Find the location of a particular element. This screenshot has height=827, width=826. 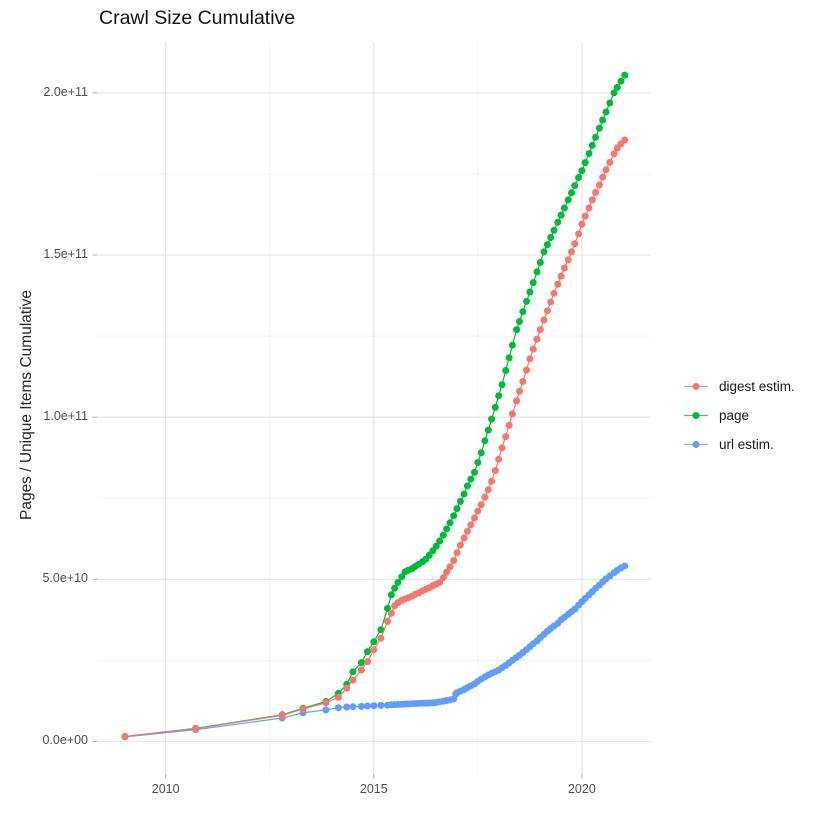

legend: digest estim. page url estim. is located at coordinates (739, 415).